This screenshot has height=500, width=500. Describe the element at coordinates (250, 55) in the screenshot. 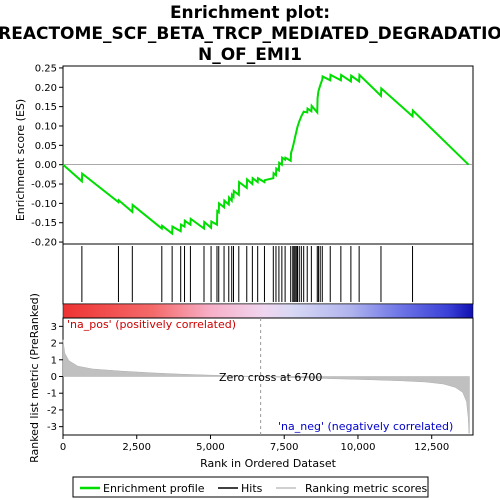

I see `chart-title-line3: N_OF_EMI1` at that location.